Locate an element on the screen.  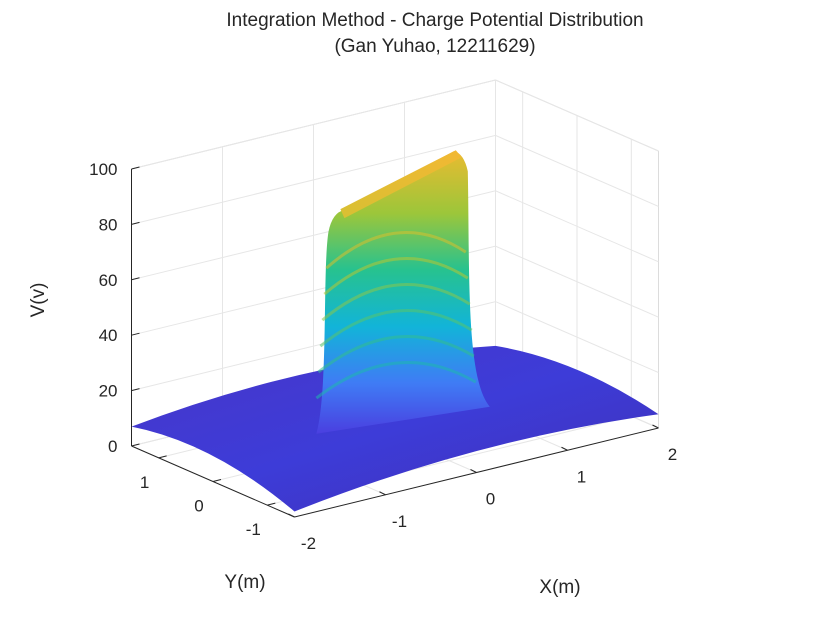
chart-subtitle: (Gan Yuhao, 12211629) is located at coordinates (434, 46).